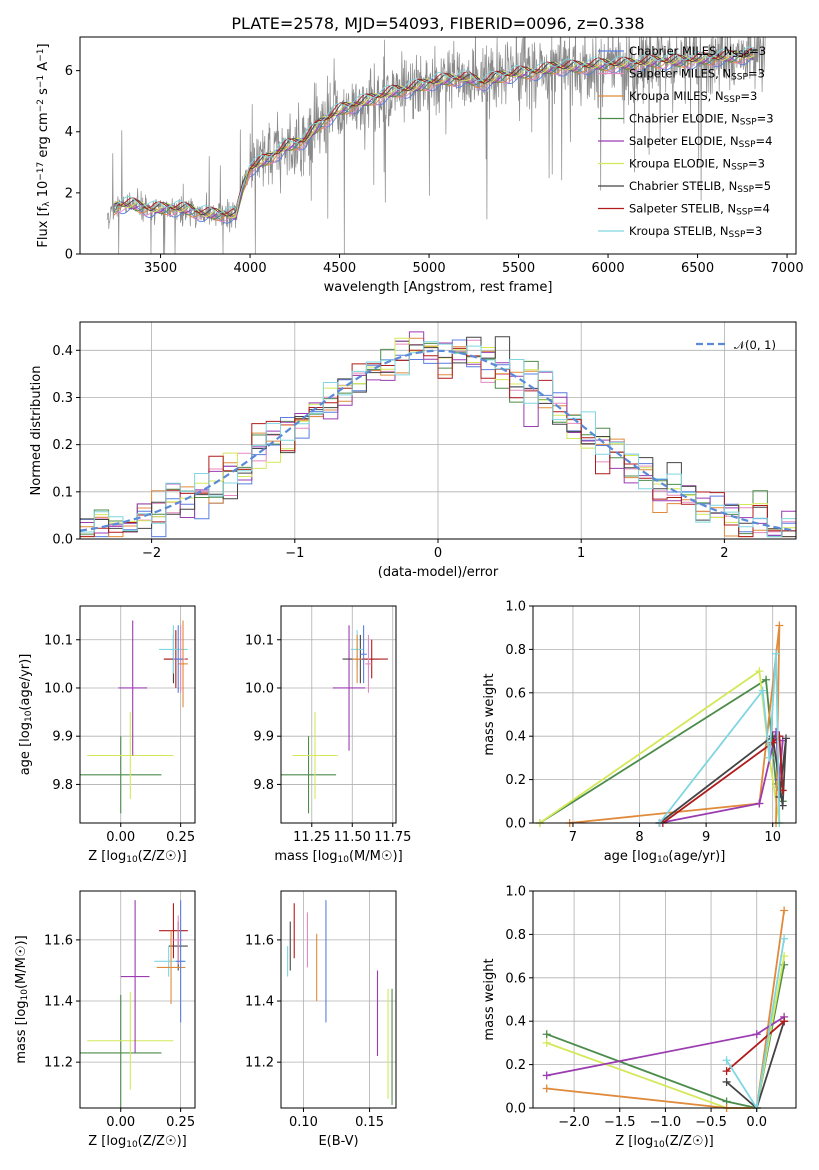 This screenshot has width=819, height=1170. What do you see at coordinates (58, 940) in the screenshot?
I see `y-tick-label: 11.6` at bounding box center [58, 940].